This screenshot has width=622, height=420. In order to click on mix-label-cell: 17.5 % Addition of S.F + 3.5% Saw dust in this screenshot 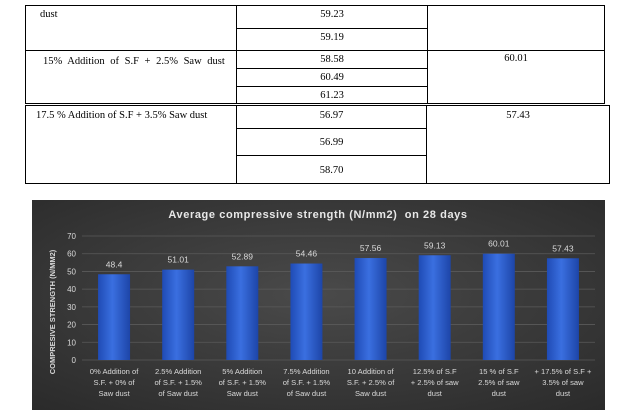, I will do `click(131, 144)`.